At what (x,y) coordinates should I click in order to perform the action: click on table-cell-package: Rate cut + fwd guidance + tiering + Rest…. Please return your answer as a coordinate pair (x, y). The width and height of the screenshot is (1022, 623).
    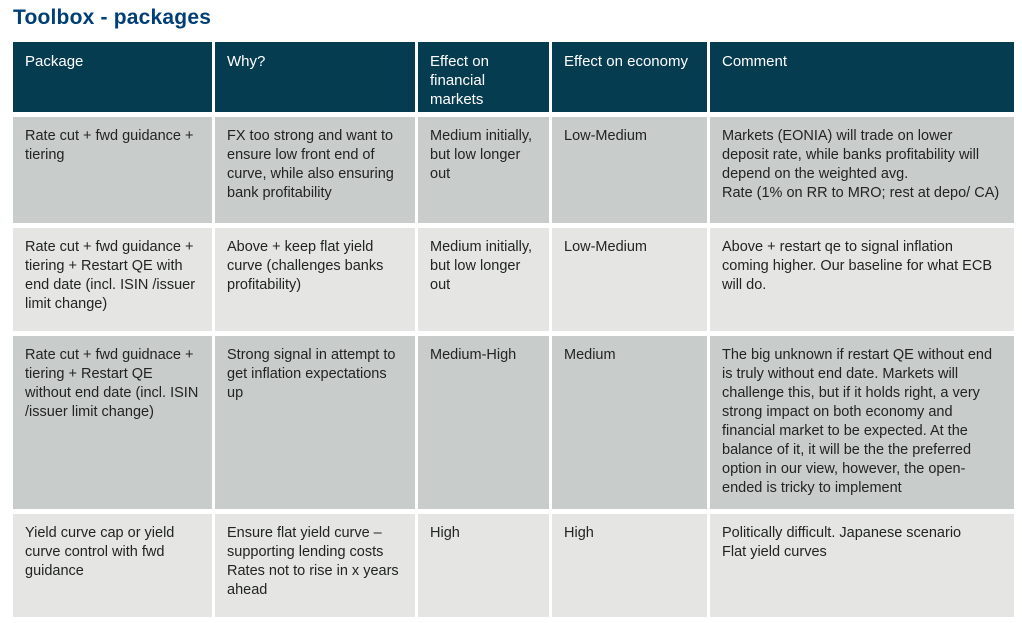
    Looking at the image, I should click on (112, 279).